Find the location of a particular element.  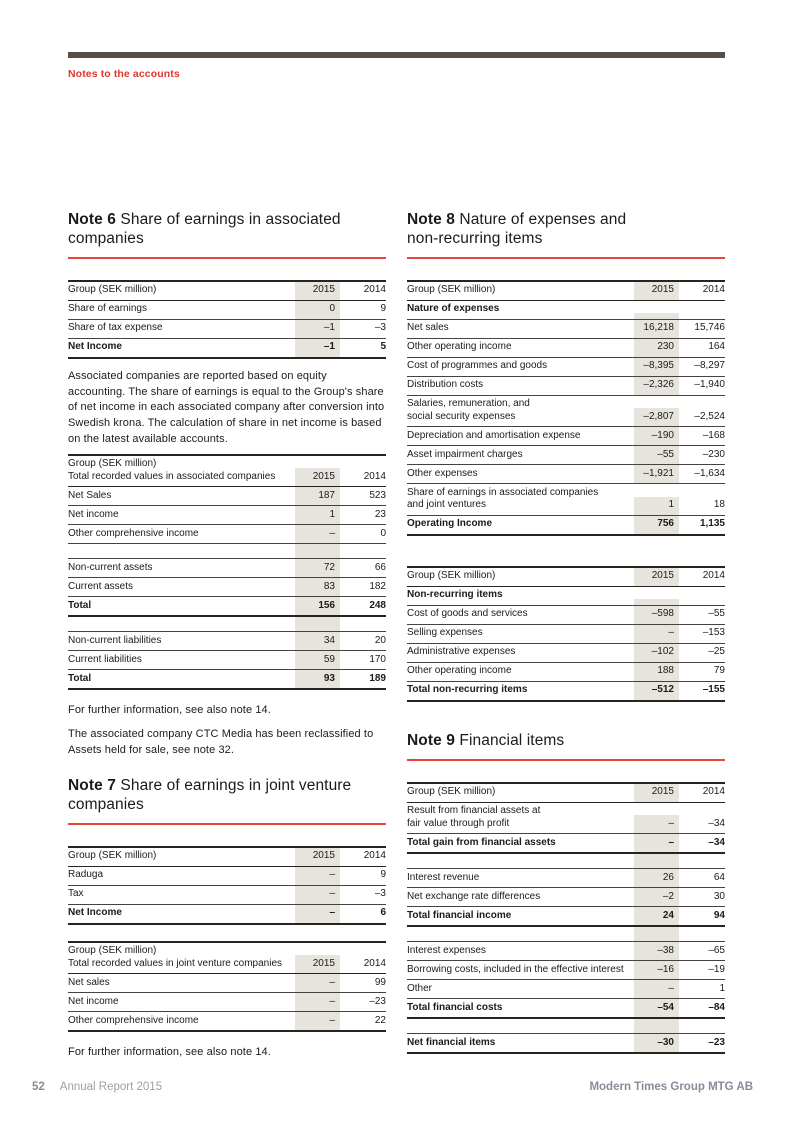

value-2014: –3 is located at coordinates (380, 894).